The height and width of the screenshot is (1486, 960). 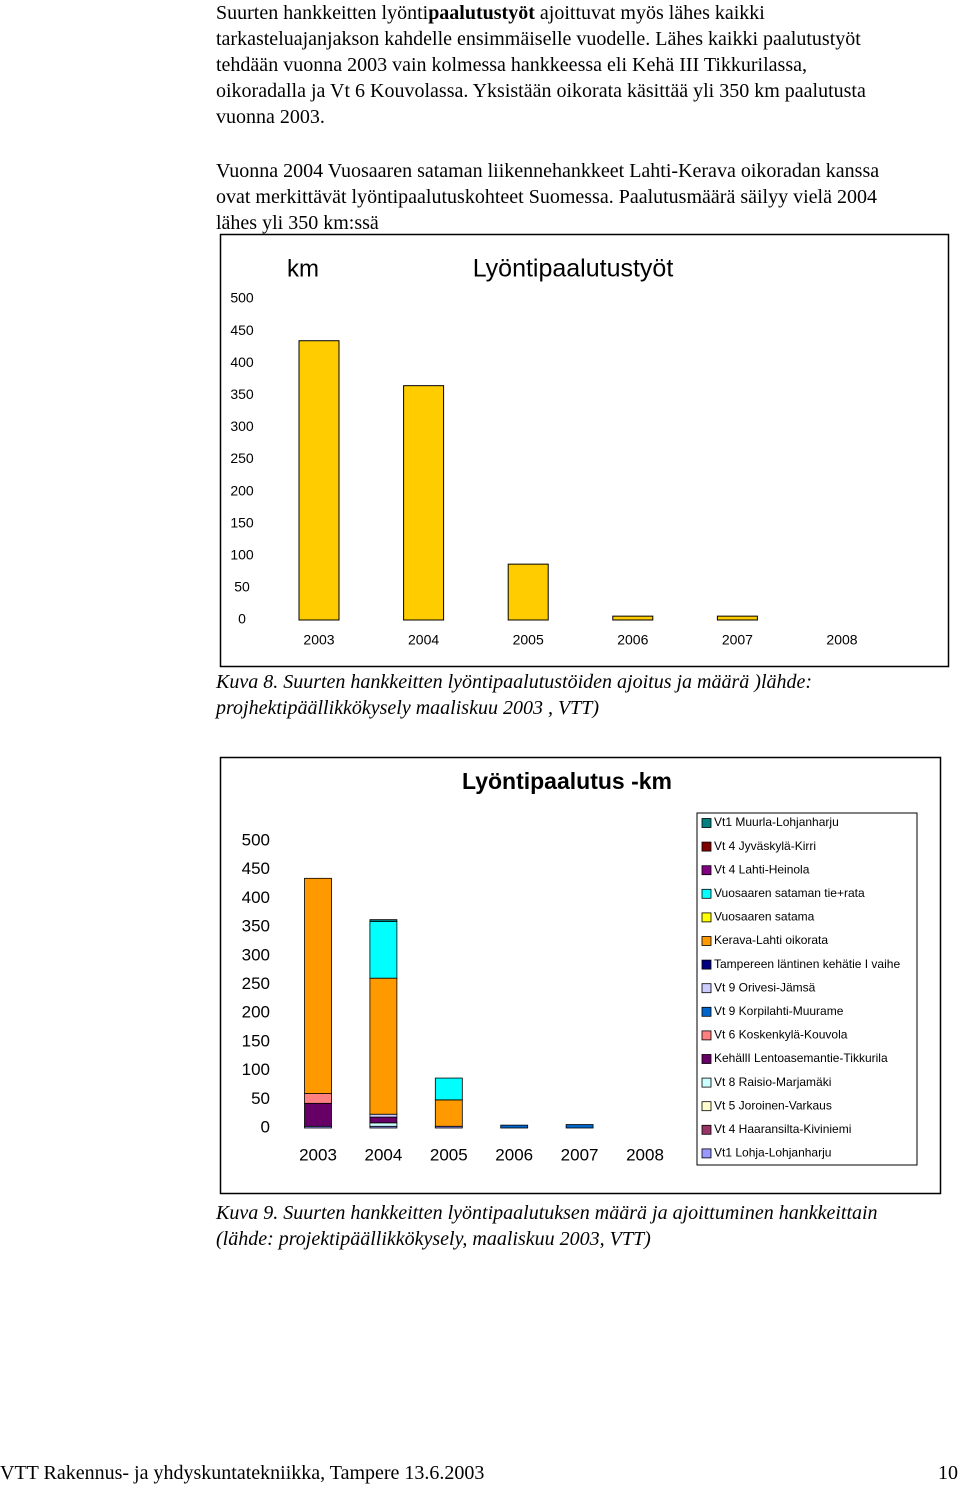 What do you see at coordinates (789, 893) in the screenshot?
I see `legend-label: Vuosaaren sataman tie+rata` at bounding box center [789, 893].